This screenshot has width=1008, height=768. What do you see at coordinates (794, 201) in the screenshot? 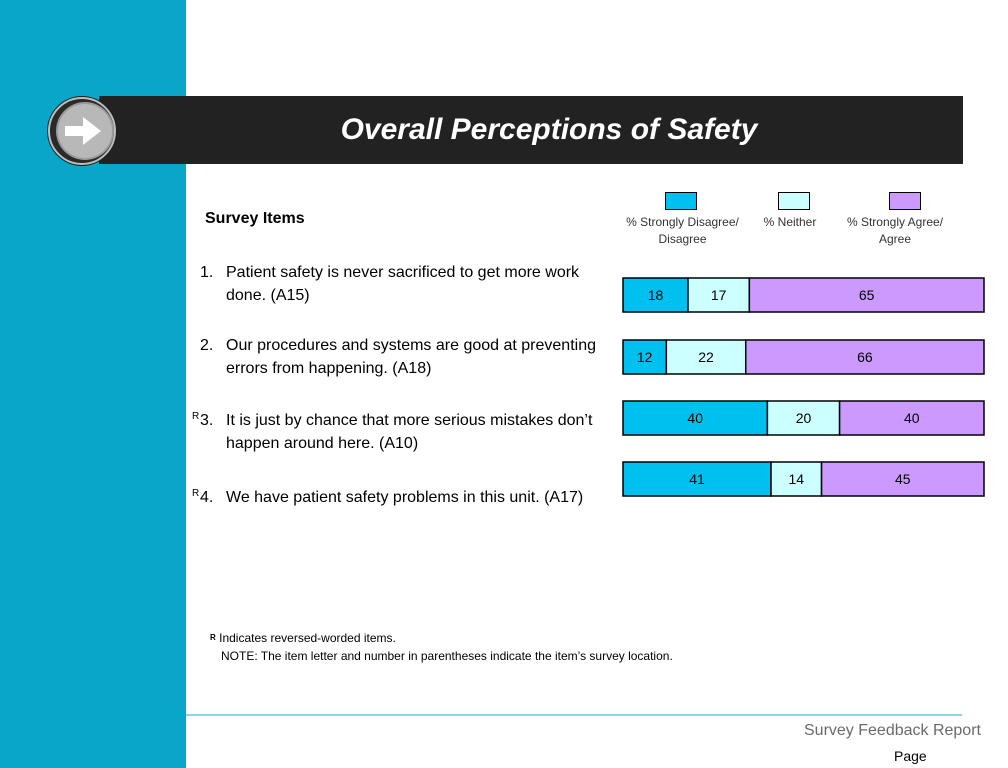
I see `legend-swatch-neither` at bounding box center [794, 201].